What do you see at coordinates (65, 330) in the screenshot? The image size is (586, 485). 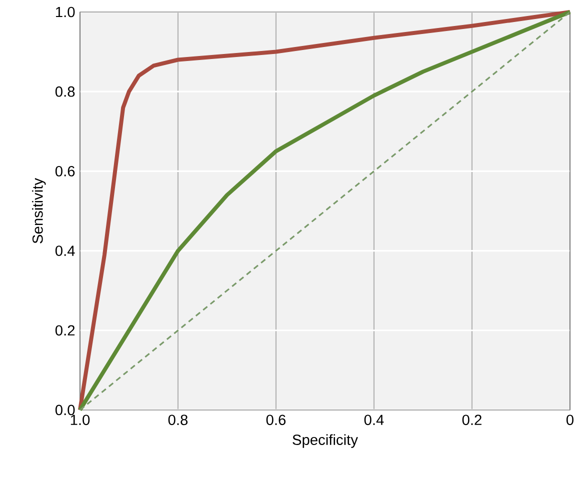 I see `y-tick-label: 0.2` at bounding box center [65, 330].